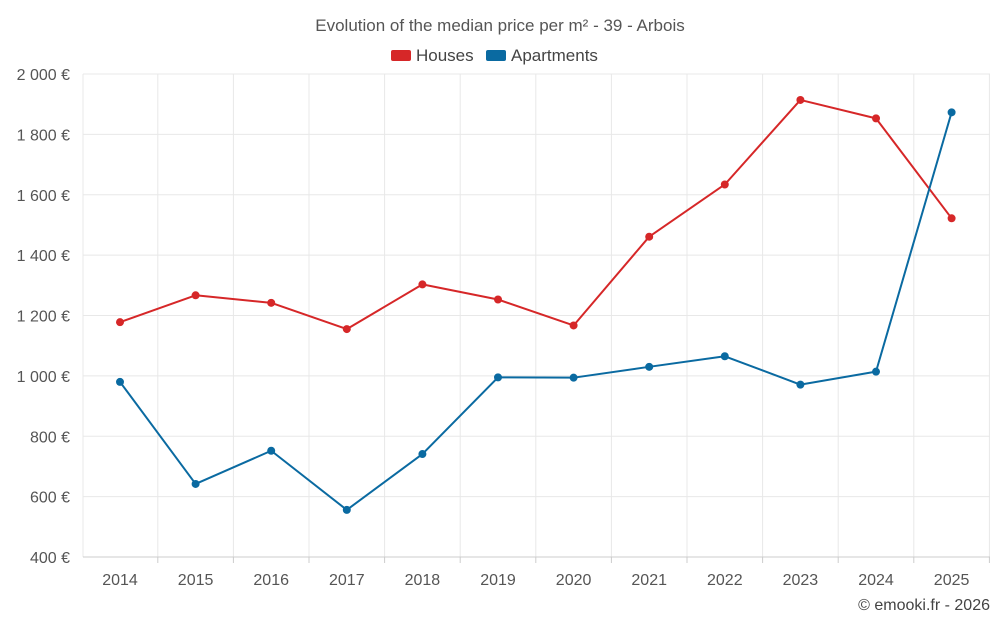 The width and height of the screenshot is (1000, 625). I want to click on y-tick-label: 2 000 €, so click(43, 75).